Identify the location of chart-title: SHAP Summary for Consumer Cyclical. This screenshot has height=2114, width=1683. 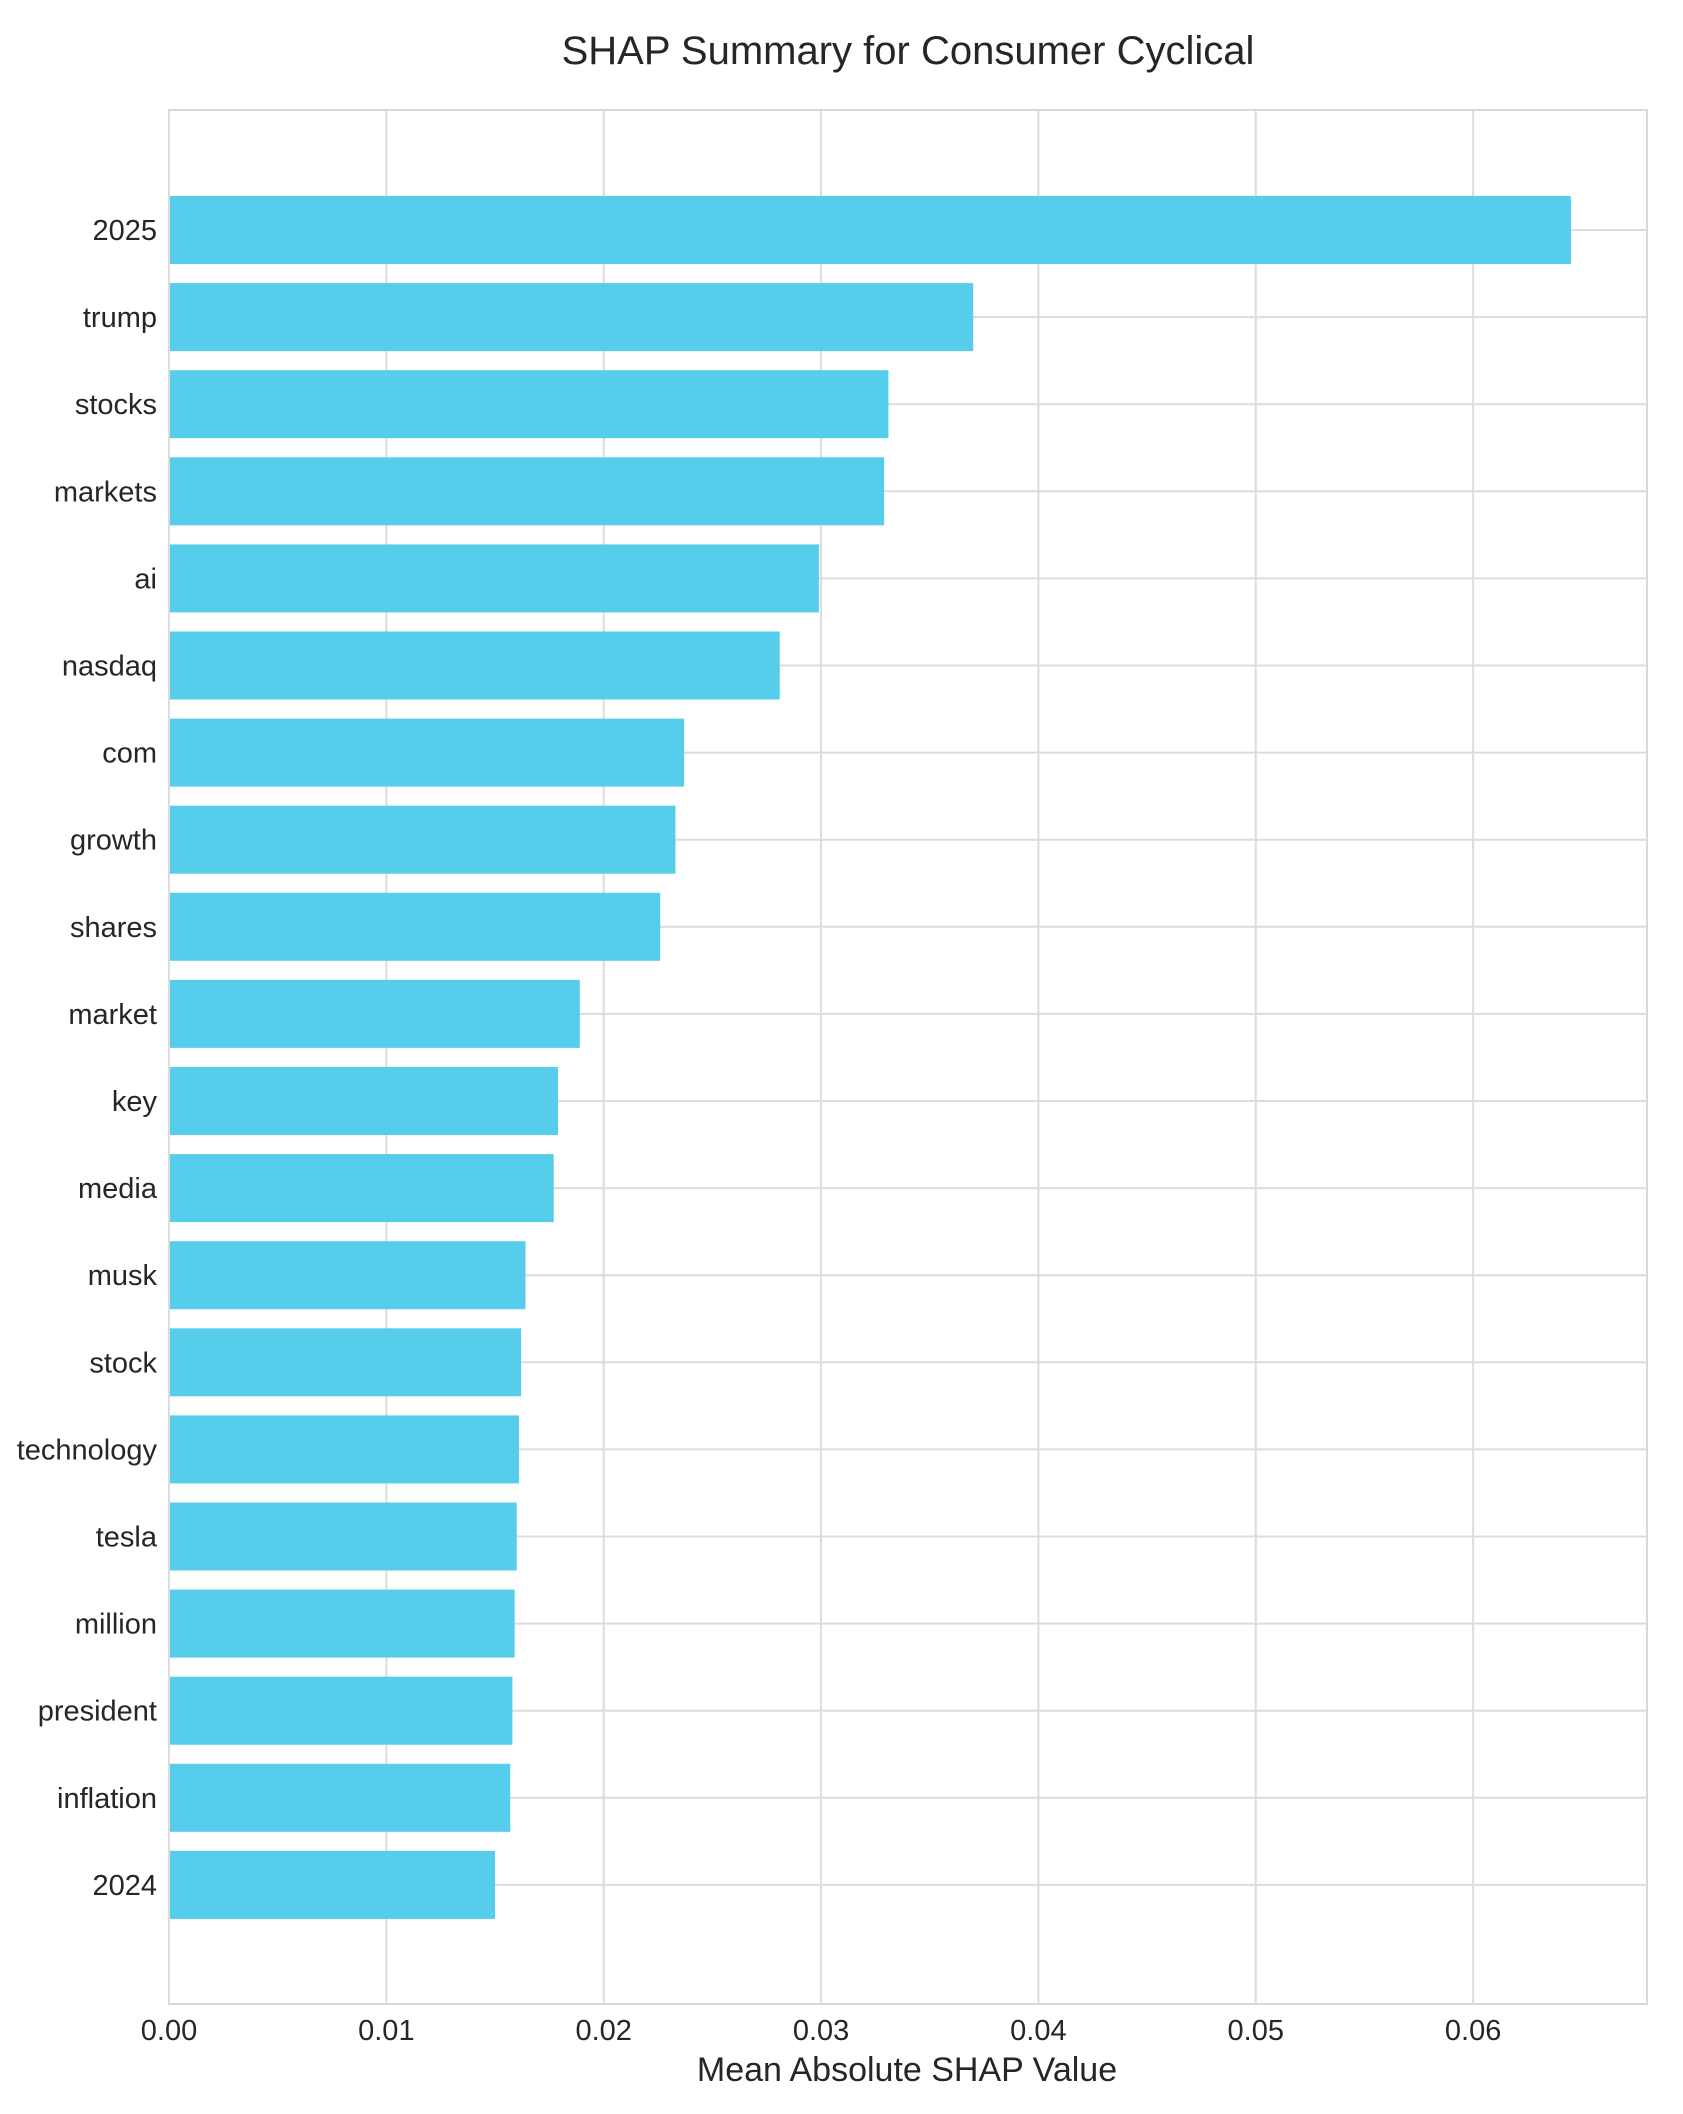
(908, 51).